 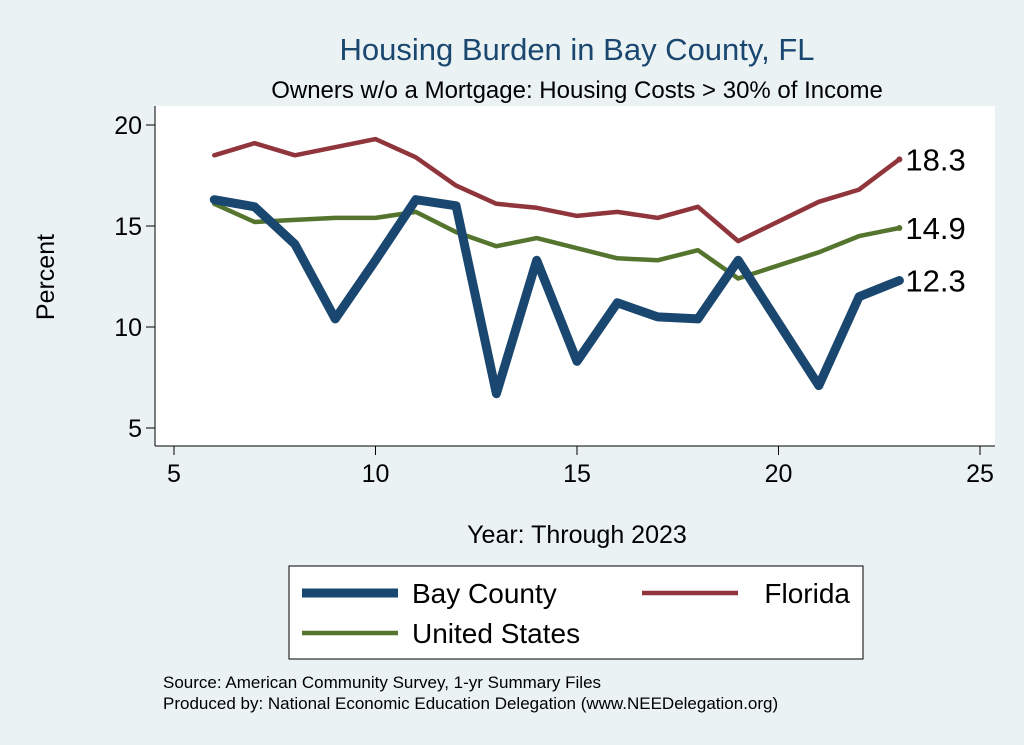 I want to click on end-label-florida: 18.3, so click(x=935, y=159).